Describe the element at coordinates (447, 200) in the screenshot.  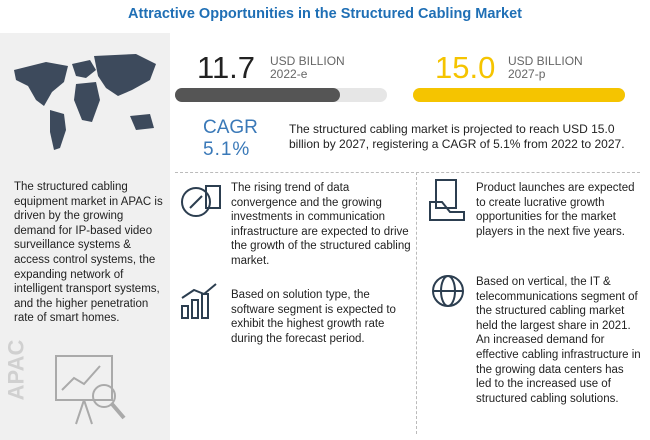
I see `product-icon` at that location.